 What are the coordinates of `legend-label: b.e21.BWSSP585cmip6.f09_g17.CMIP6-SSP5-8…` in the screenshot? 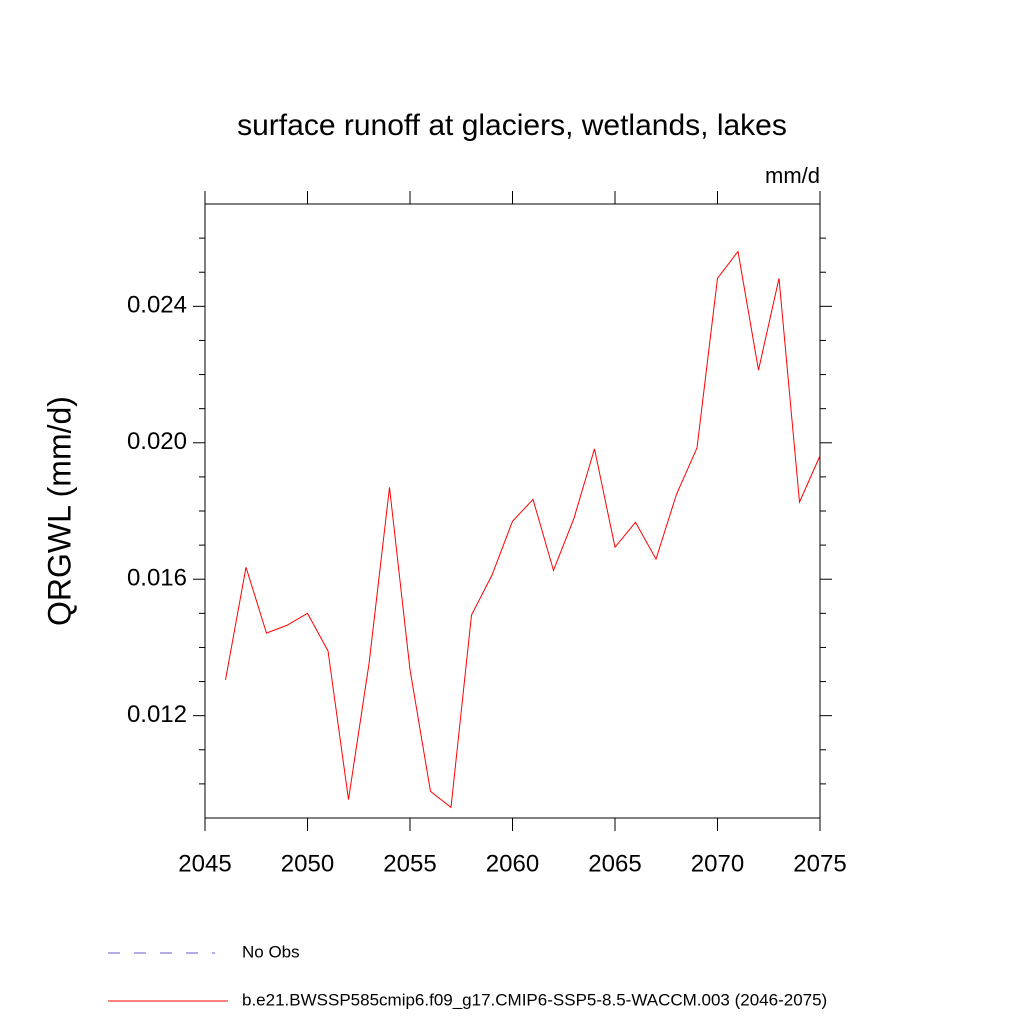 It's located at (534, 999).